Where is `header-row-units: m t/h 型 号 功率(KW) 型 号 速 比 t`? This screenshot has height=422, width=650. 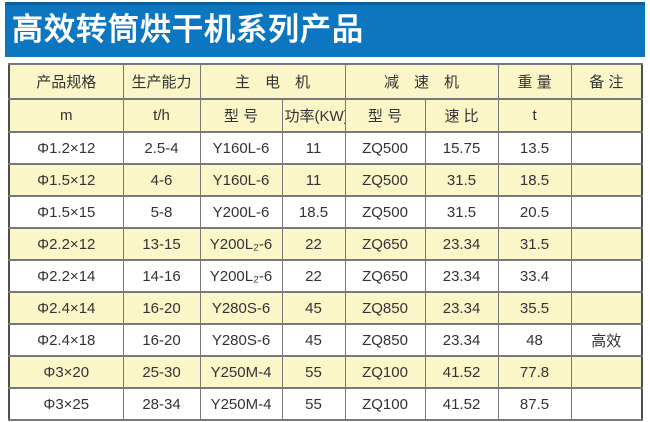 header-row-units: m t/h 型 号 功率(KW) 型 号 速 比 t is located at coordinates (325, 115).